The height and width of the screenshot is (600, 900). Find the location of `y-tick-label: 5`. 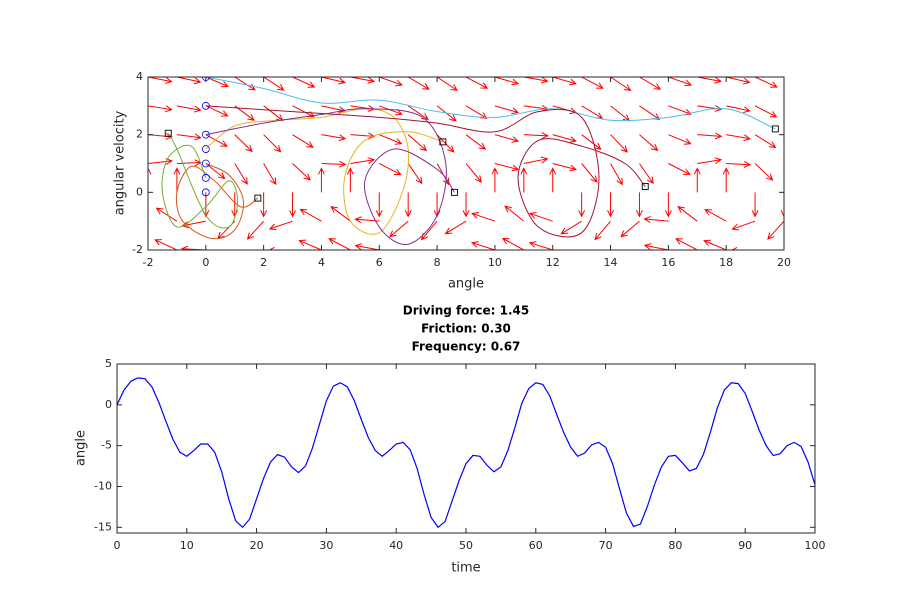

y-tick-label: 5 is located at coordinates (108, 363).